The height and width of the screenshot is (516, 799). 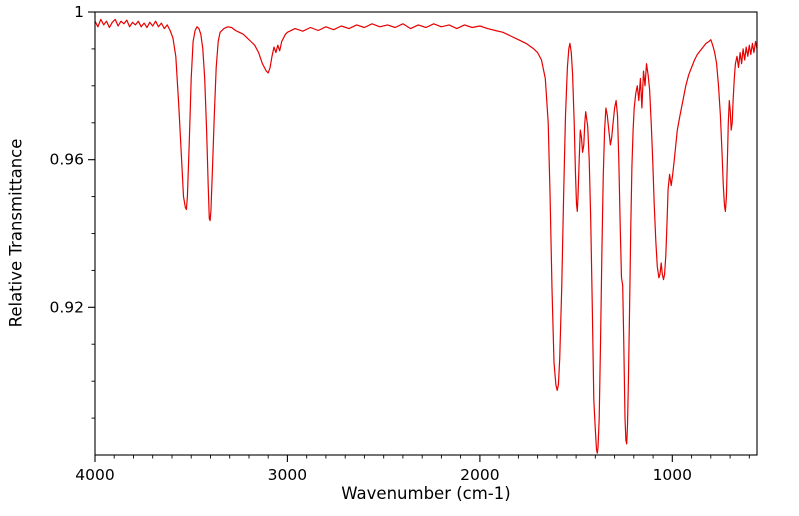 What do you see at coordinates (426, 493) in the screenshot?
I see `x-axis-label: Wavenumber (cm-1)` at bounding box center [426, 493].